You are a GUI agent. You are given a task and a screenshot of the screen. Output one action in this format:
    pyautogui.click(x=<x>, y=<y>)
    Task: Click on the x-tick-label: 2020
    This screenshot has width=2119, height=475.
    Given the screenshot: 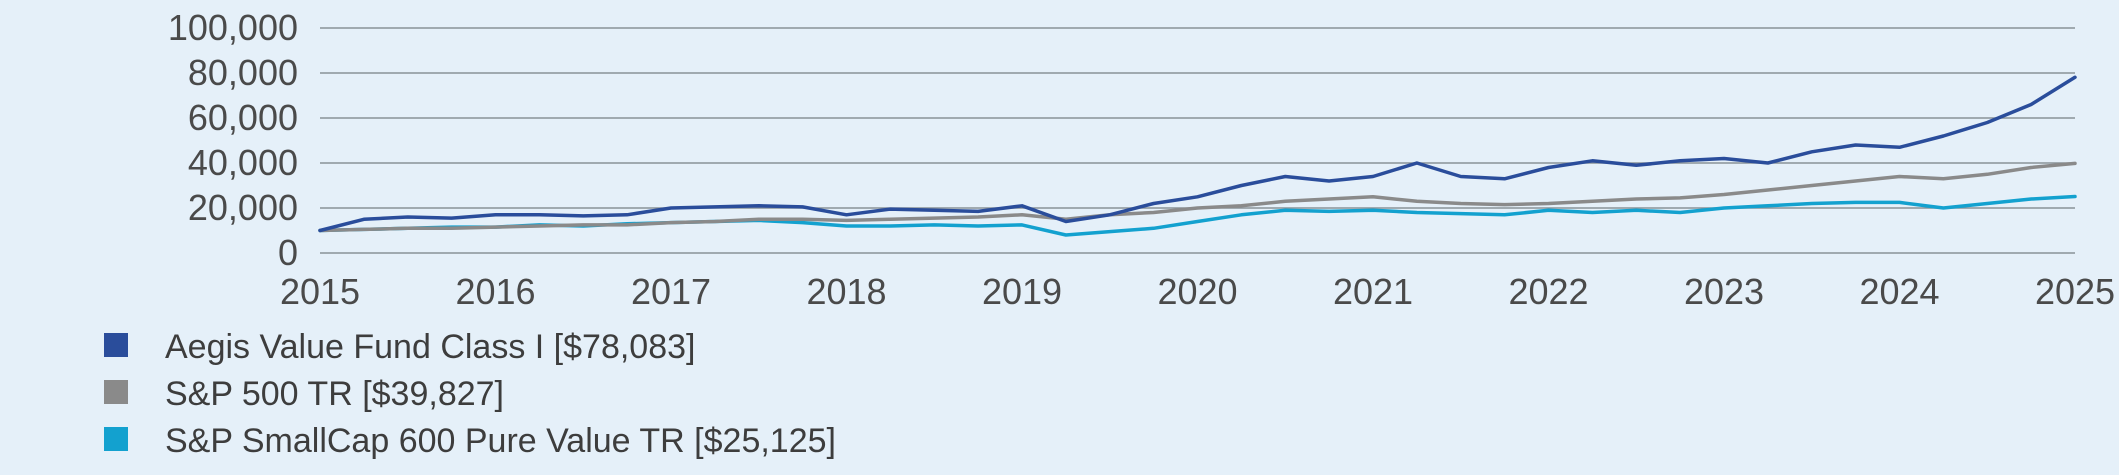 What is the action you would take?
    pyautogui.click(x=1197, y=291)
    